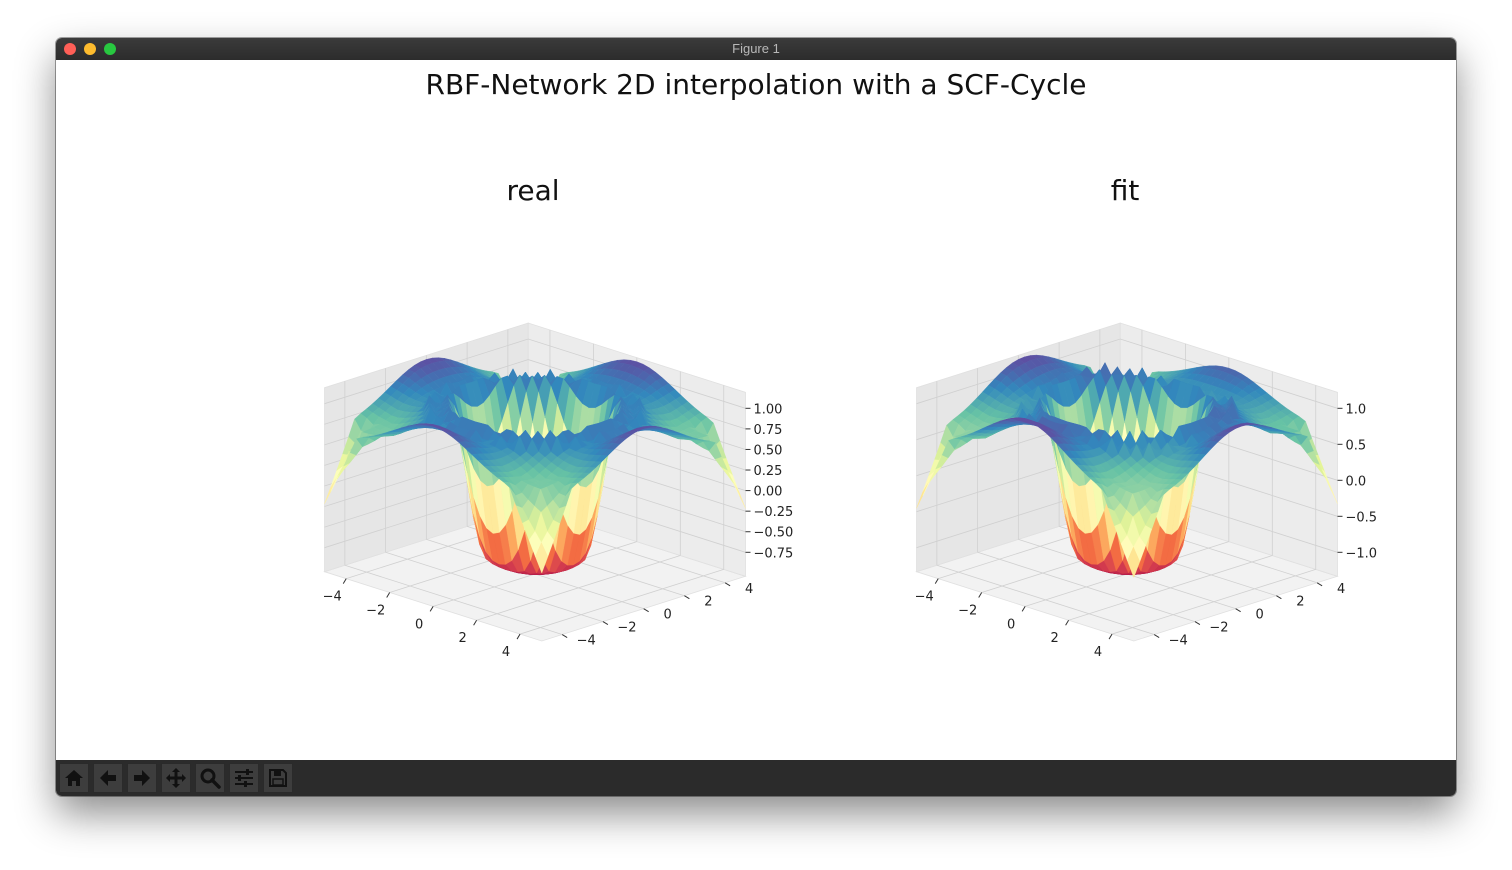  I want to click on home-button, so click(74, 778).